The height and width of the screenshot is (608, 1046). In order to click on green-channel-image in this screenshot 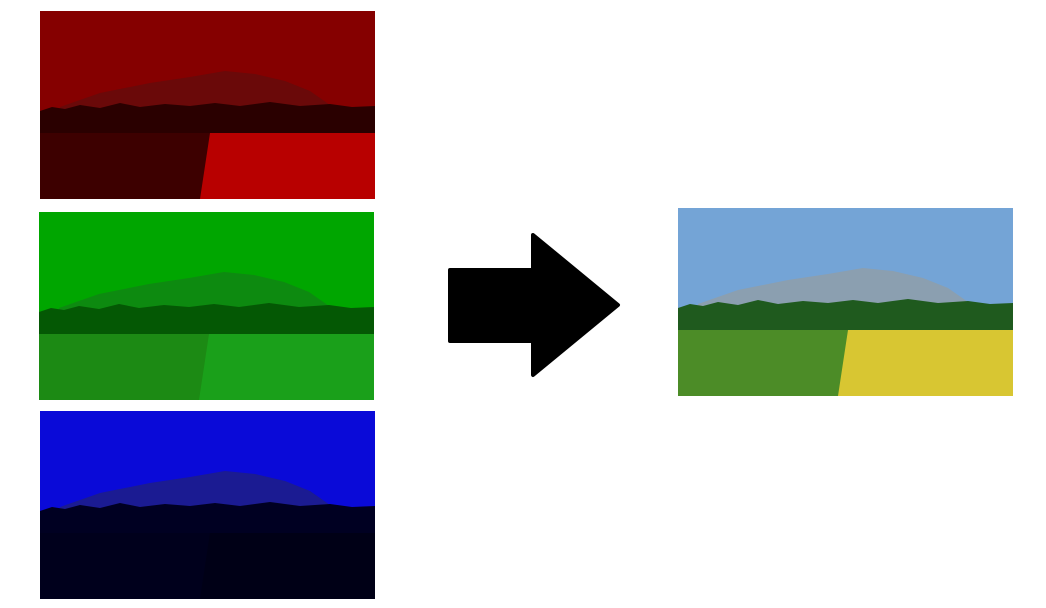, I will do `click(206, 306)`.